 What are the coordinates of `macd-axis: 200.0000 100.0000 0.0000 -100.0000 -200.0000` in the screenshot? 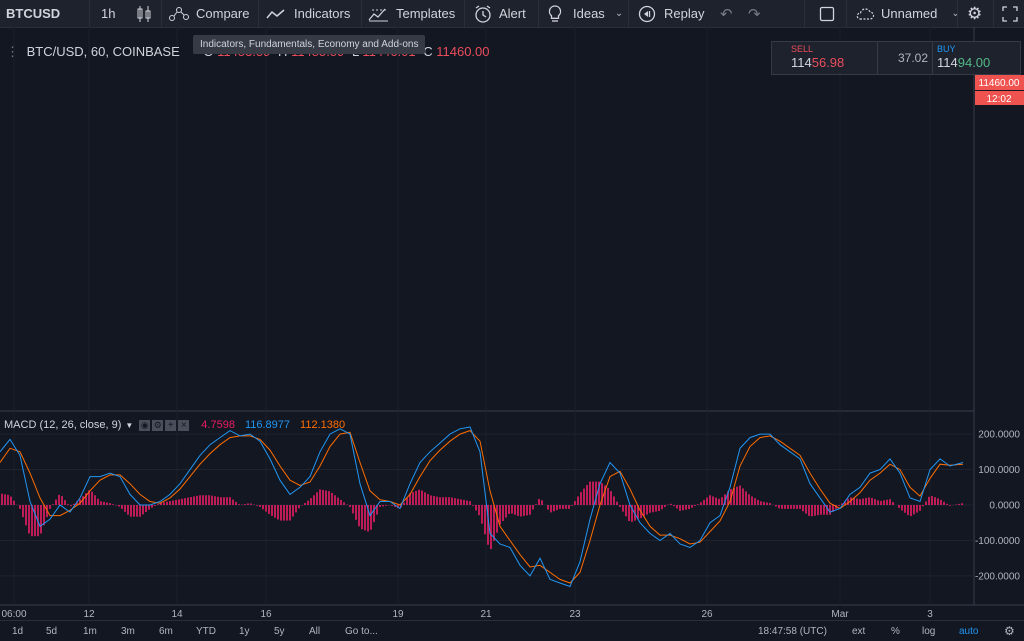 It's located at (997, 506).